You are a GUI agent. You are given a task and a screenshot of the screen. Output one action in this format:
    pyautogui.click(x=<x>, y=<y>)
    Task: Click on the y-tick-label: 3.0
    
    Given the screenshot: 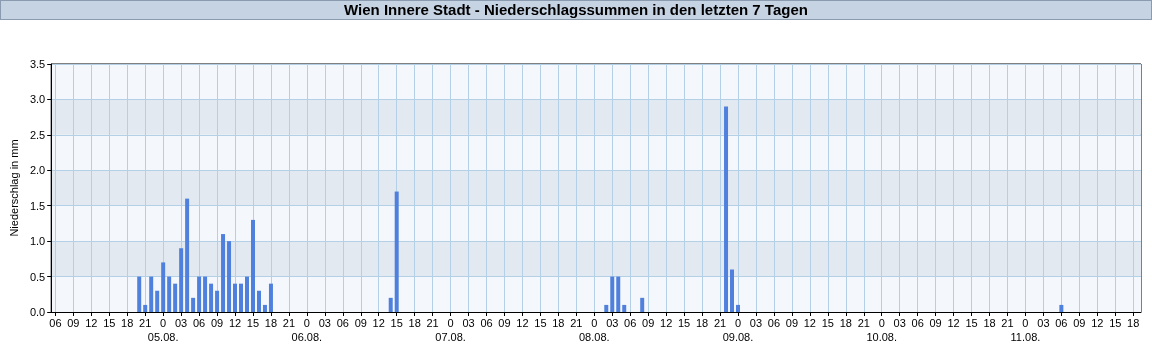 What is the action you would take?
    pyautogui.click(x=37, y=99)
    